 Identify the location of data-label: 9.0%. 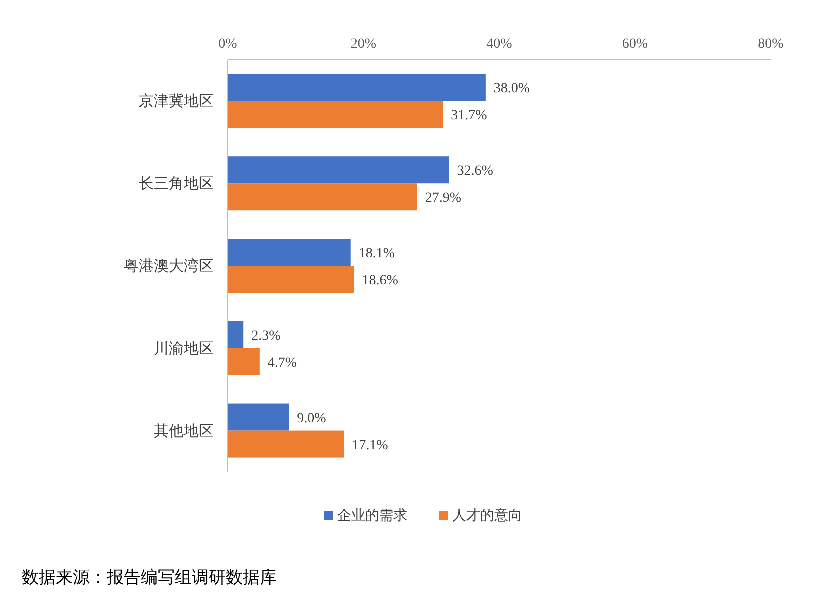
(312, 418).